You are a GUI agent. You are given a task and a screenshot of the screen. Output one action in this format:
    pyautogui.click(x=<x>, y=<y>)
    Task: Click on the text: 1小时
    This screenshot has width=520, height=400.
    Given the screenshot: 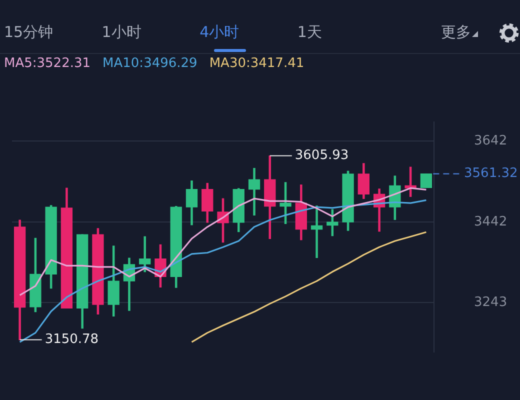 What is the action you would take?
    pyautogui.click(x=122, y=32)
    